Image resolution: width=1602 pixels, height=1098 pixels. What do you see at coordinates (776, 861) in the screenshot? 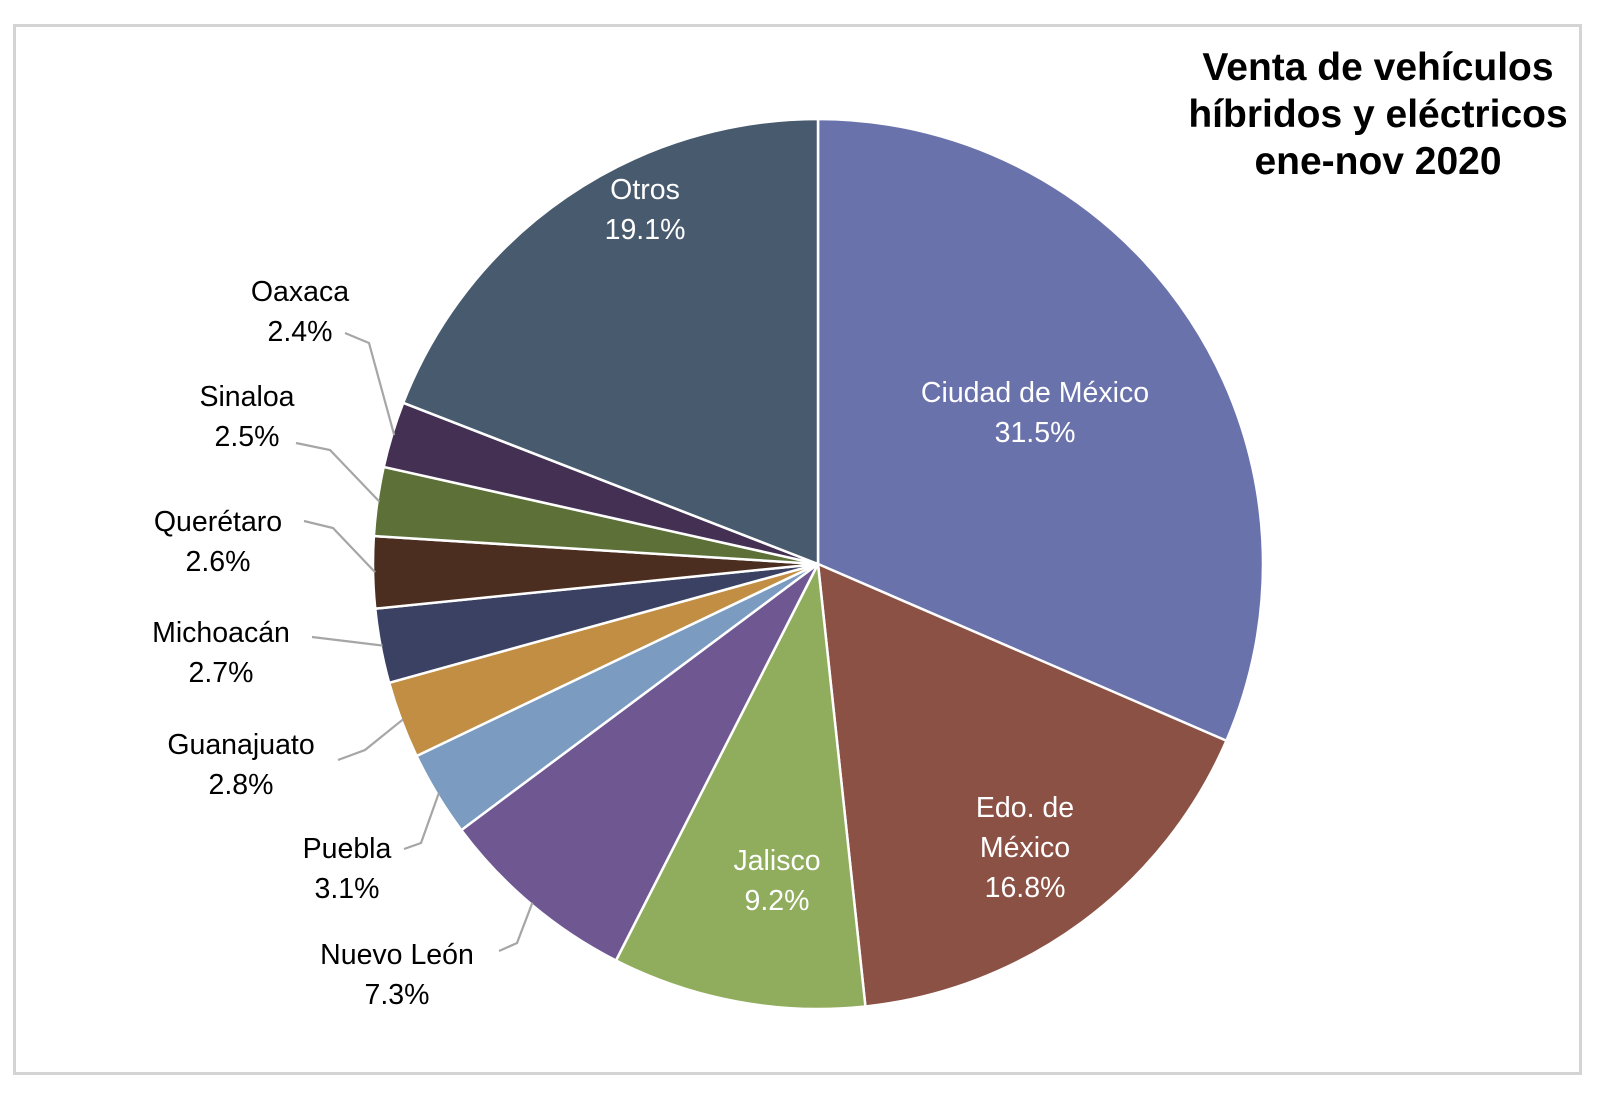
I see `slice-label-jalisco-line-1: Jalisco` at bounding box center [776, 861].